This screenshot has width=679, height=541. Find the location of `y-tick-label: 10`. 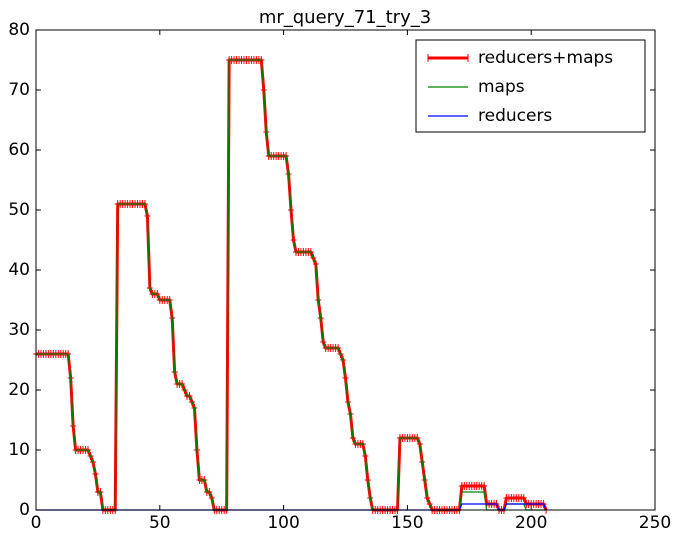

y-tick-label: 10 is located at coordinates (19, 450).